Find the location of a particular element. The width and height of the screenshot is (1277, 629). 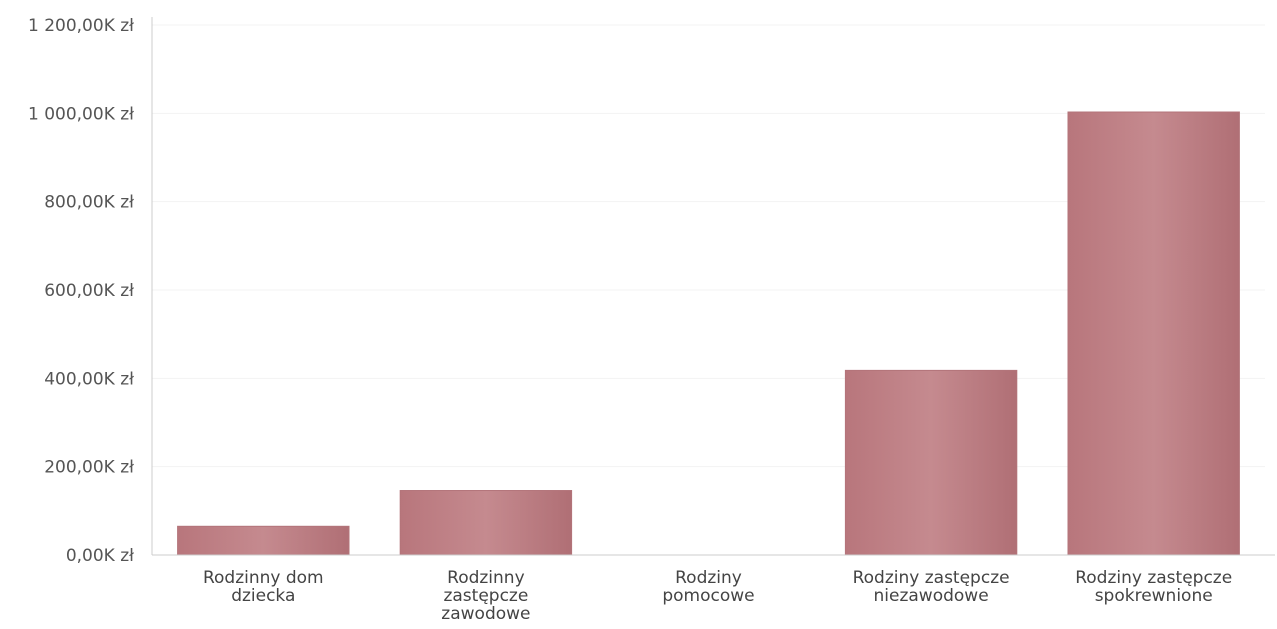

y-tick-label: 800,00K zł is located at coordinates (89, 203).